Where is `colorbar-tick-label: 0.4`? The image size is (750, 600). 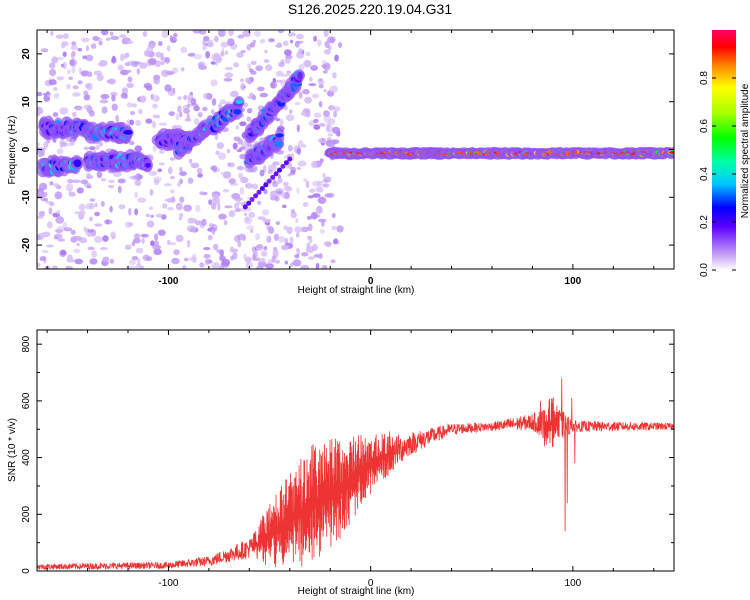 colorbar-tick-label: 0.4 is located at coordinates (704, 174).